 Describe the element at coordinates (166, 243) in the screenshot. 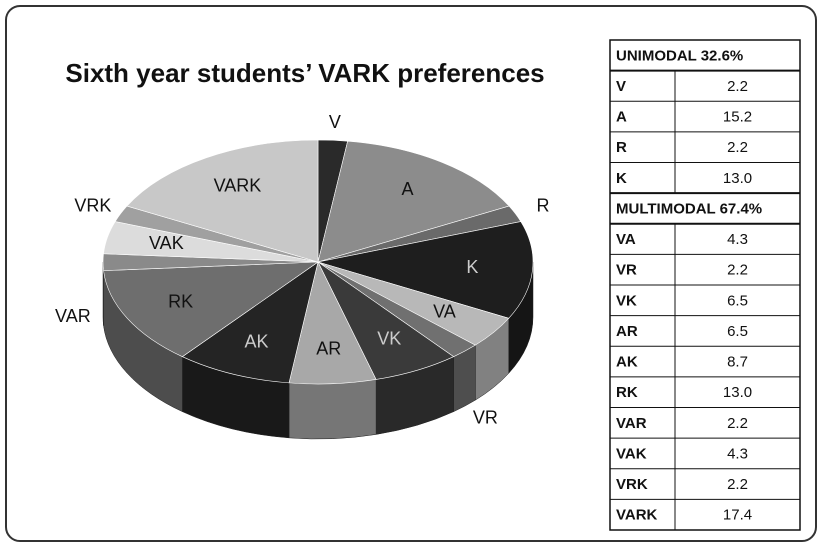

I see `slice-label: VAK` at that location.